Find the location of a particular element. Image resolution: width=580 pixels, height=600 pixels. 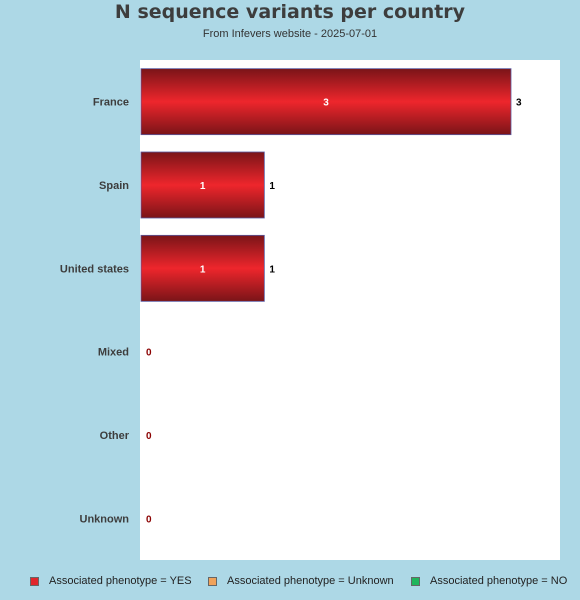

legend-label: Associated phenotype = Unknown is located at coordinates (310, 581).